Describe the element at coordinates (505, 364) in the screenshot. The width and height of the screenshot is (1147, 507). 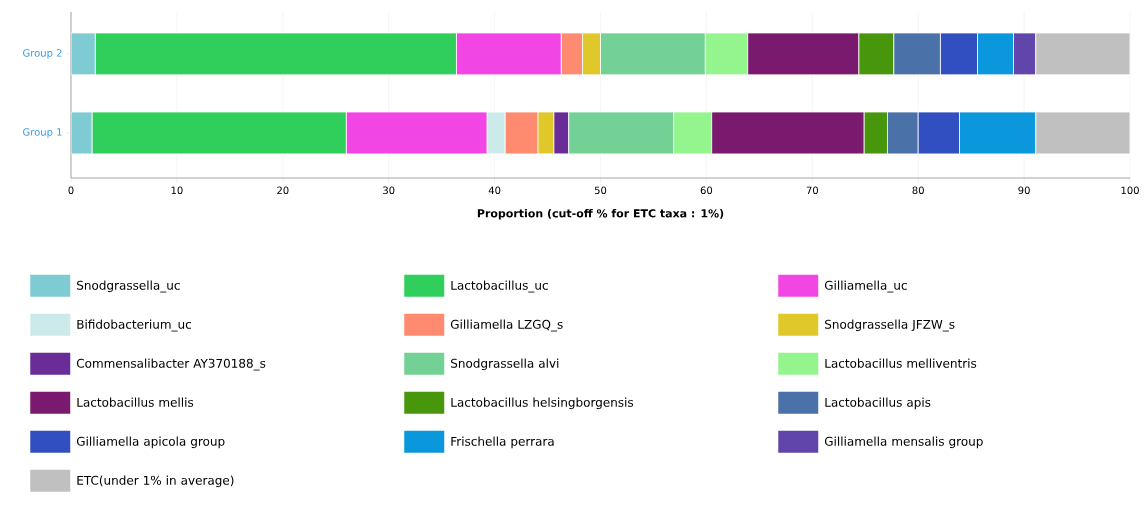
I see `legend-label: Snodgrassella alvi` at that location.